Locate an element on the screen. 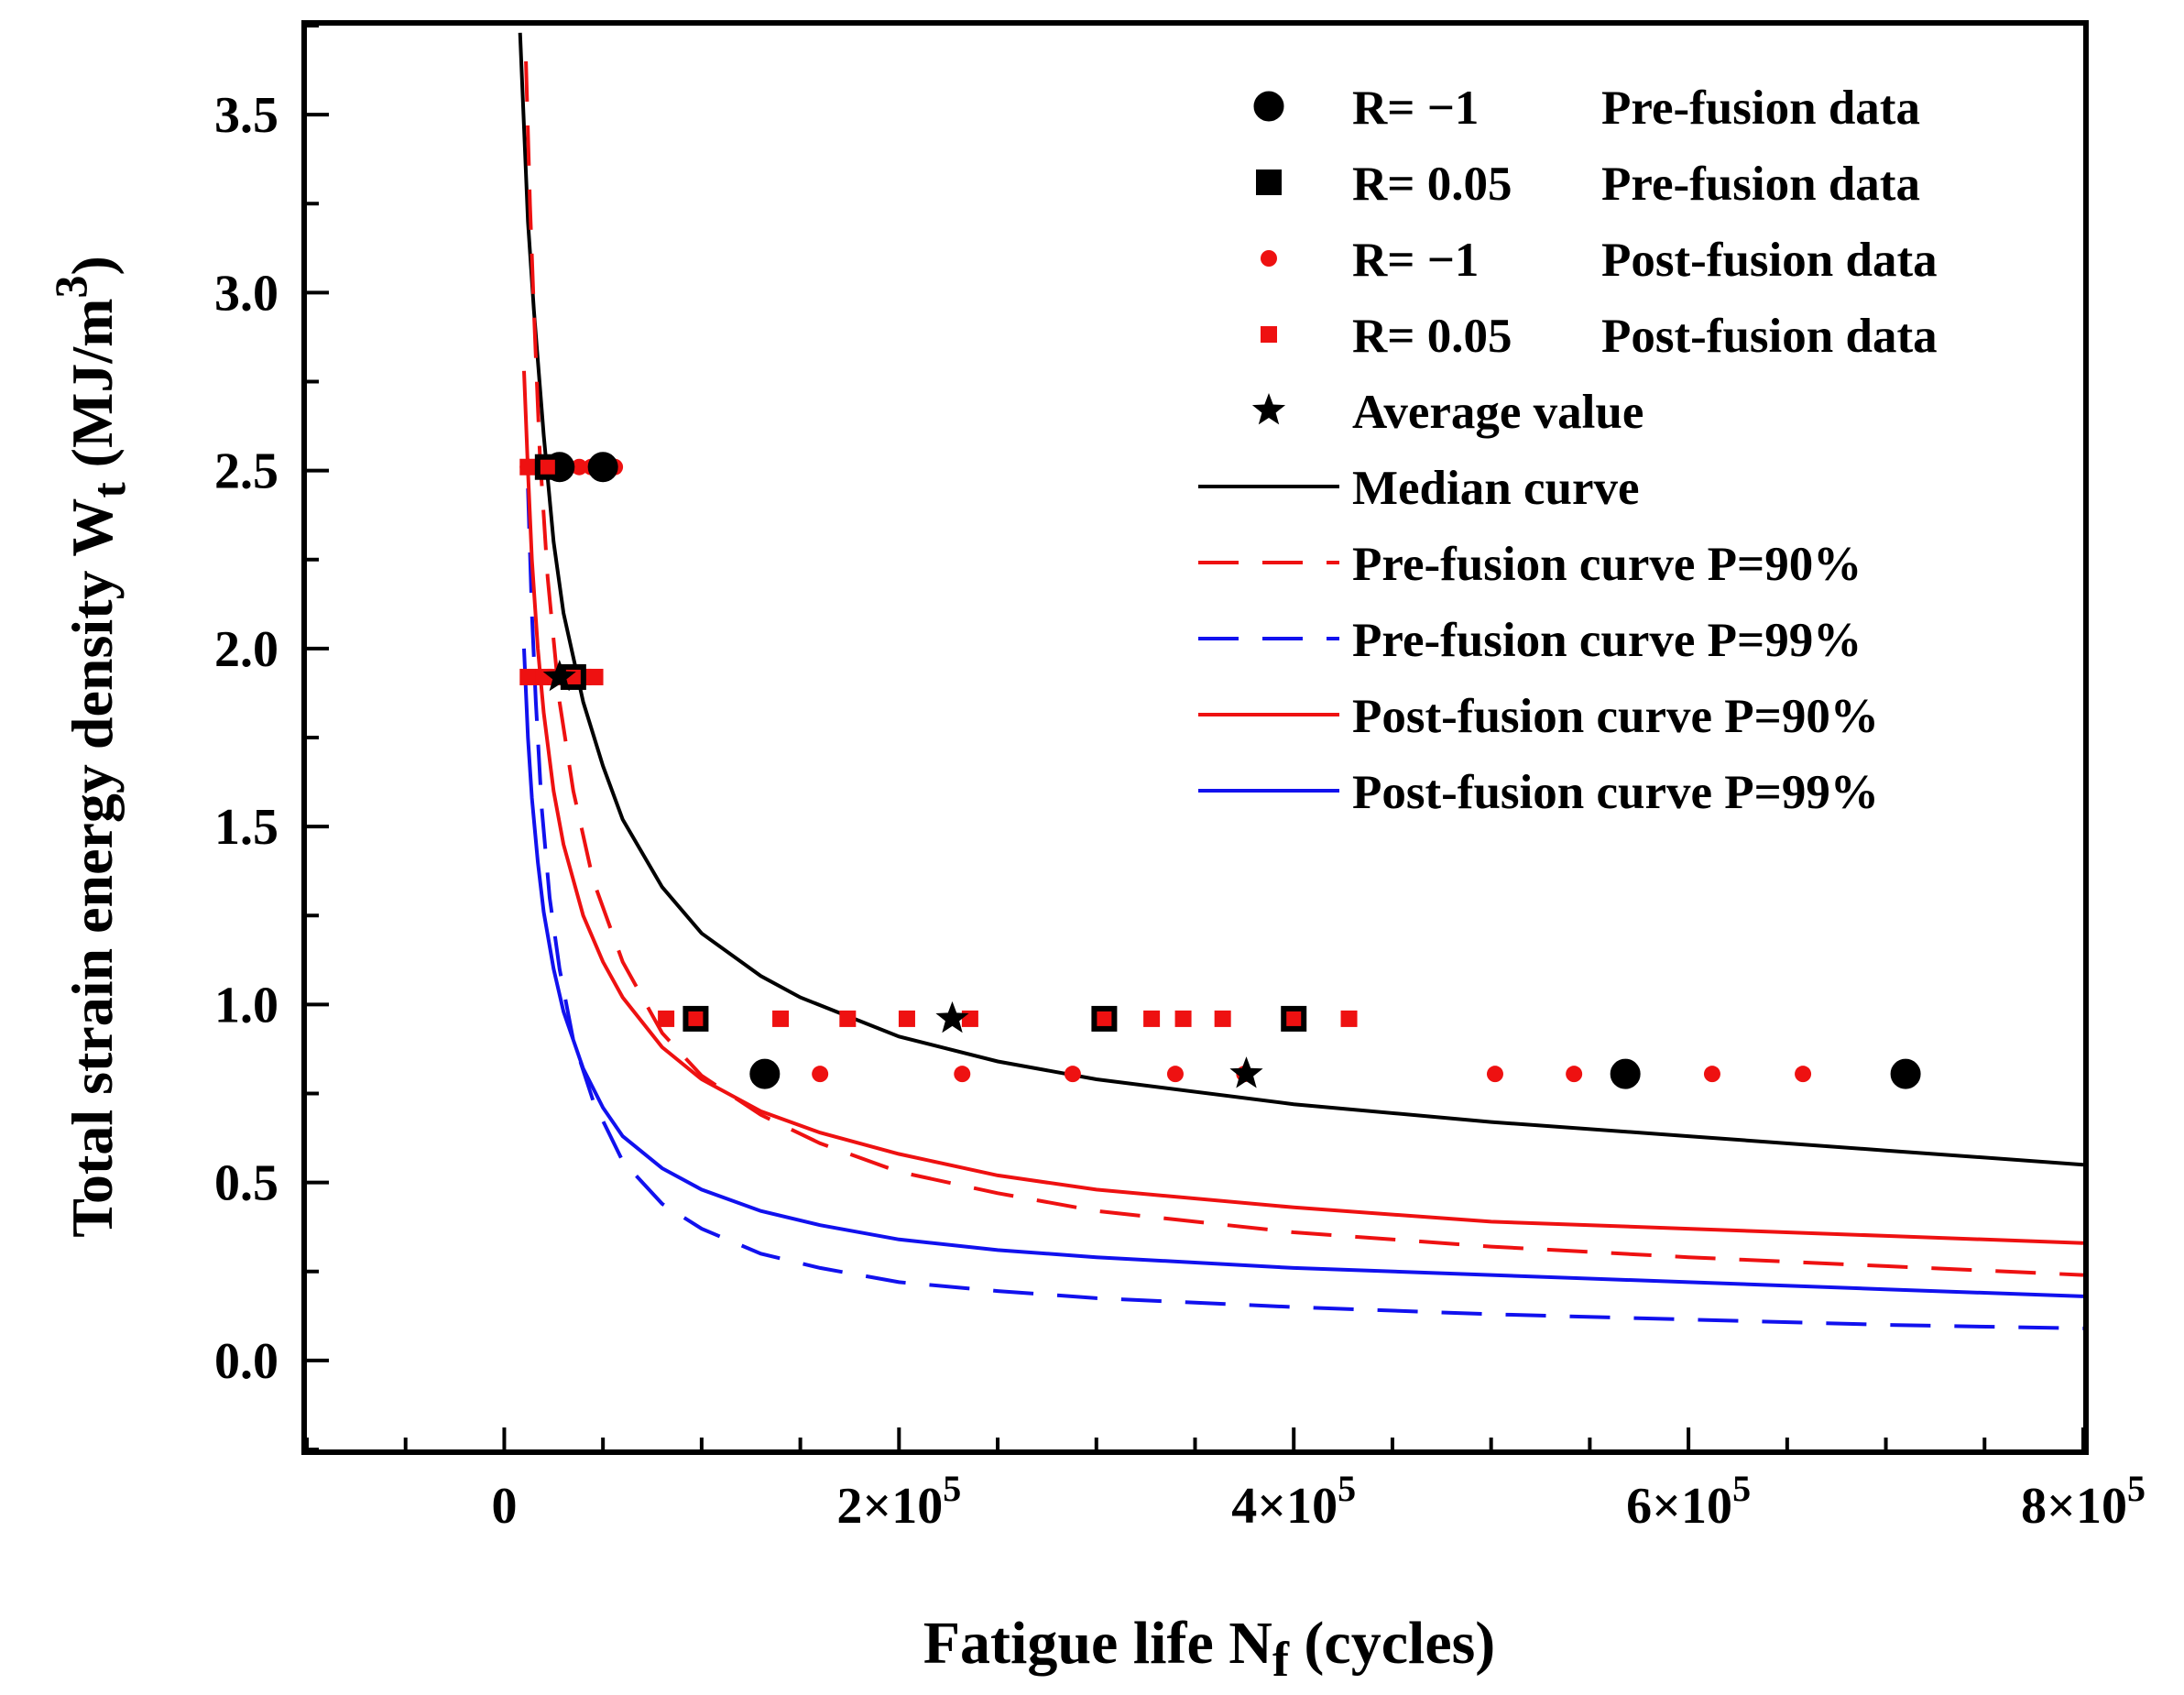 This screenshot has width=2184, height=1695. y-tick-label-2: 1.0 is located at coordinates (246, 1005).